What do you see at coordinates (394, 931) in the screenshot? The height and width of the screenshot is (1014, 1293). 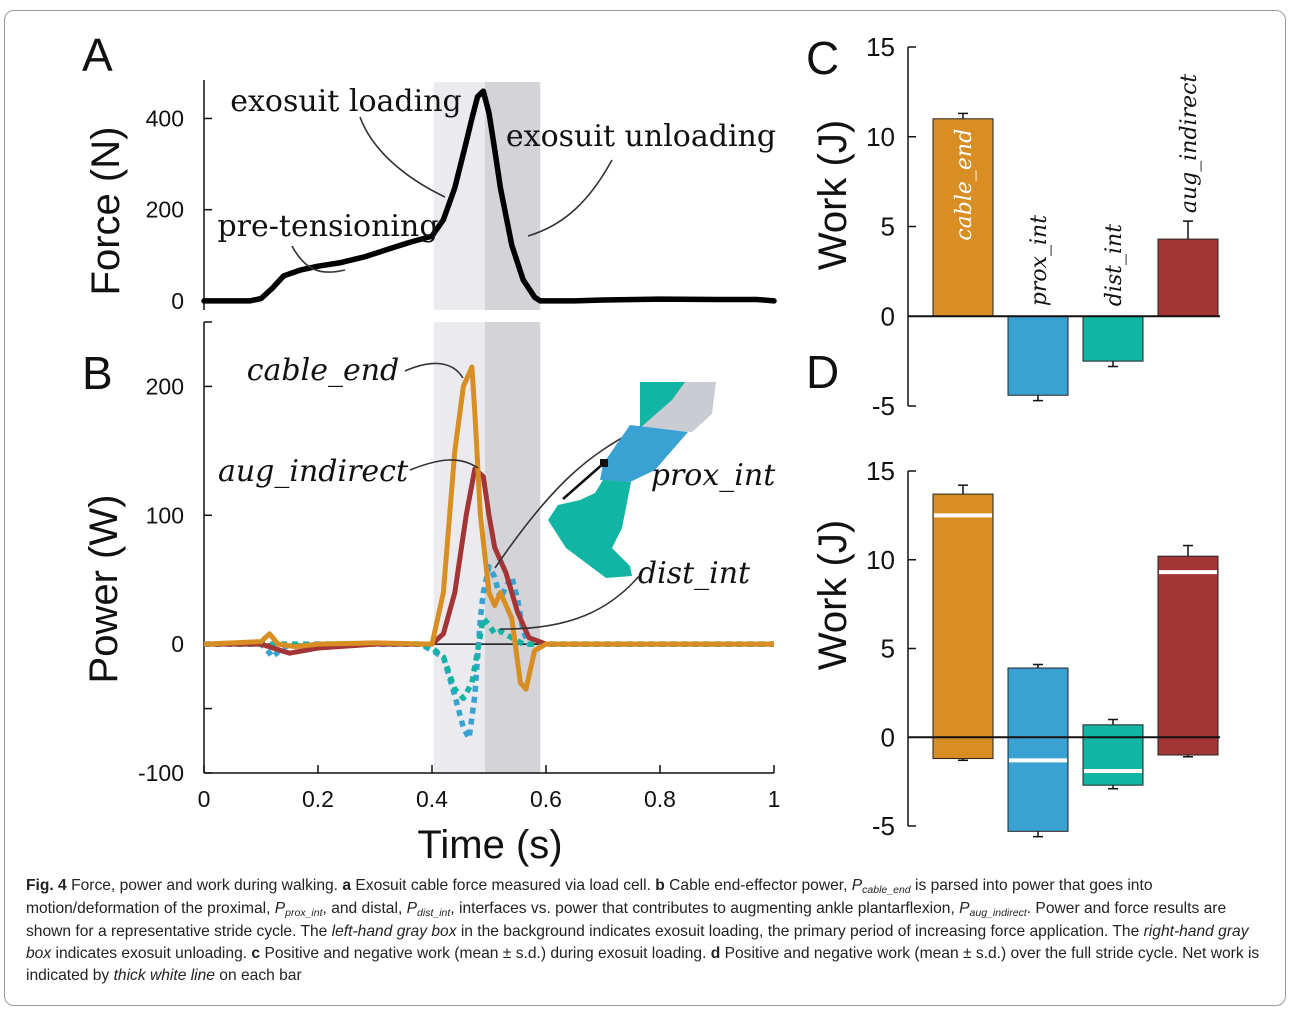 I see `caption-left-box: left-hand gray box` at bounding box center [394, 931].